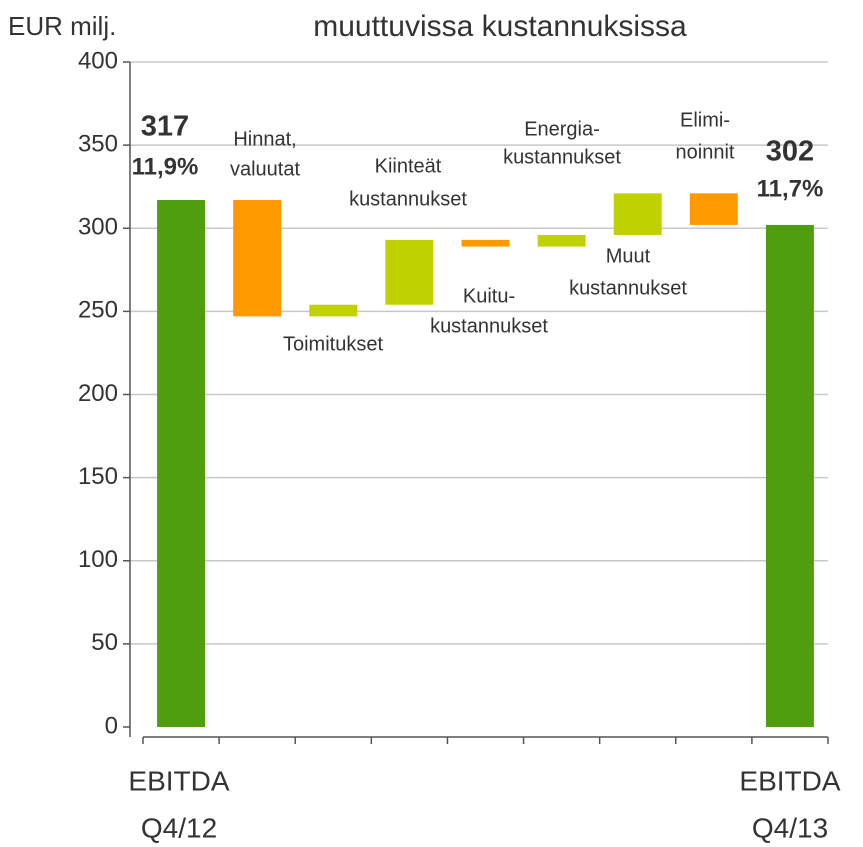 Image resolution: width=863 pixels, height=847 pixels. I want to click on chart-title: muuttuvissa kustannuksissa, so click(500, 26).